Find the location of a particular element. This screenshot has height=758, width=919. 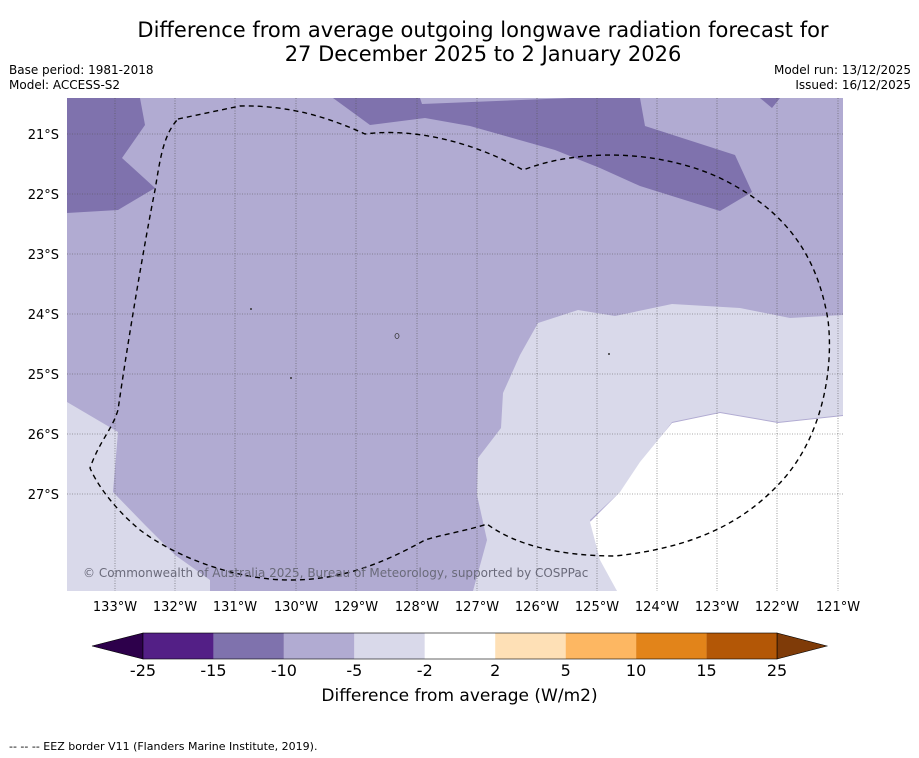

longitude-label: 123°W is located at coordinates (717, 607).